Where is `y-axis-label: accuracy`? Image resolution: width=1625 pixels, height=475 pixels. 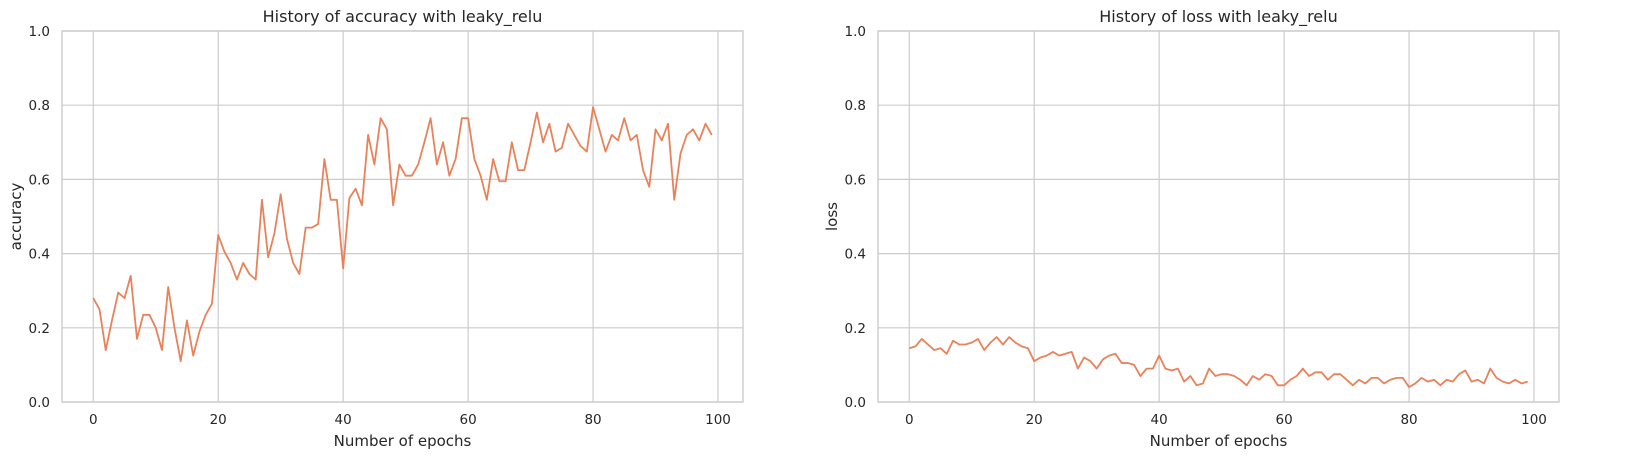
y-axis-label: accuracy is located at coordinates (16, 217).